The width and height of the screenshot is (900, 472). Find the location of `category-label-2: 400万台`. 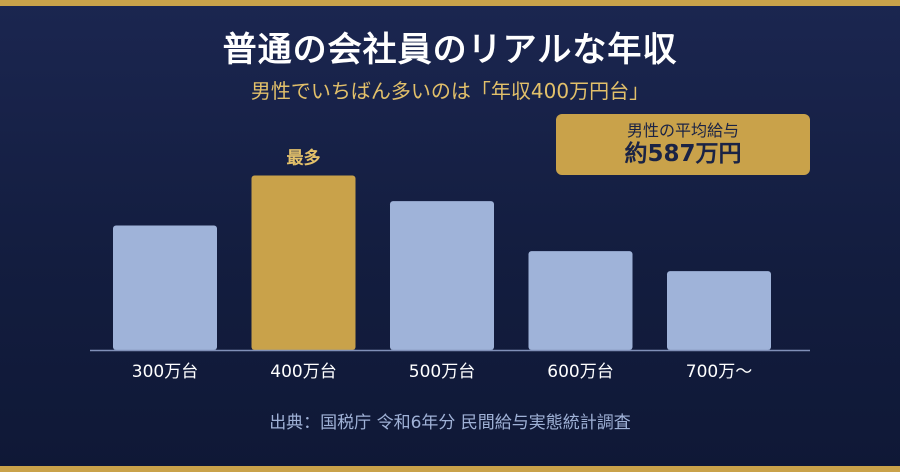

category-label-2: 400万台 is located at coordinates (303, 372).